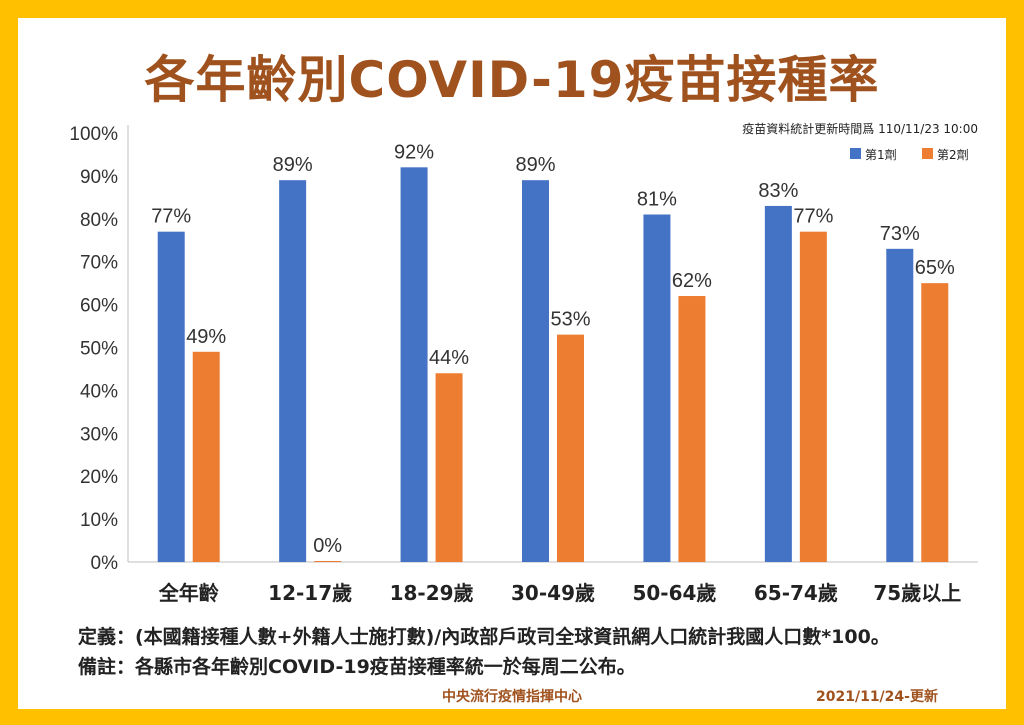 This screenshot has height=725, width=1024. What do you see at coordinates (99, 177) in the screenshot?
I see `y-tick-label: 90%` at bounding box center [99, 177].